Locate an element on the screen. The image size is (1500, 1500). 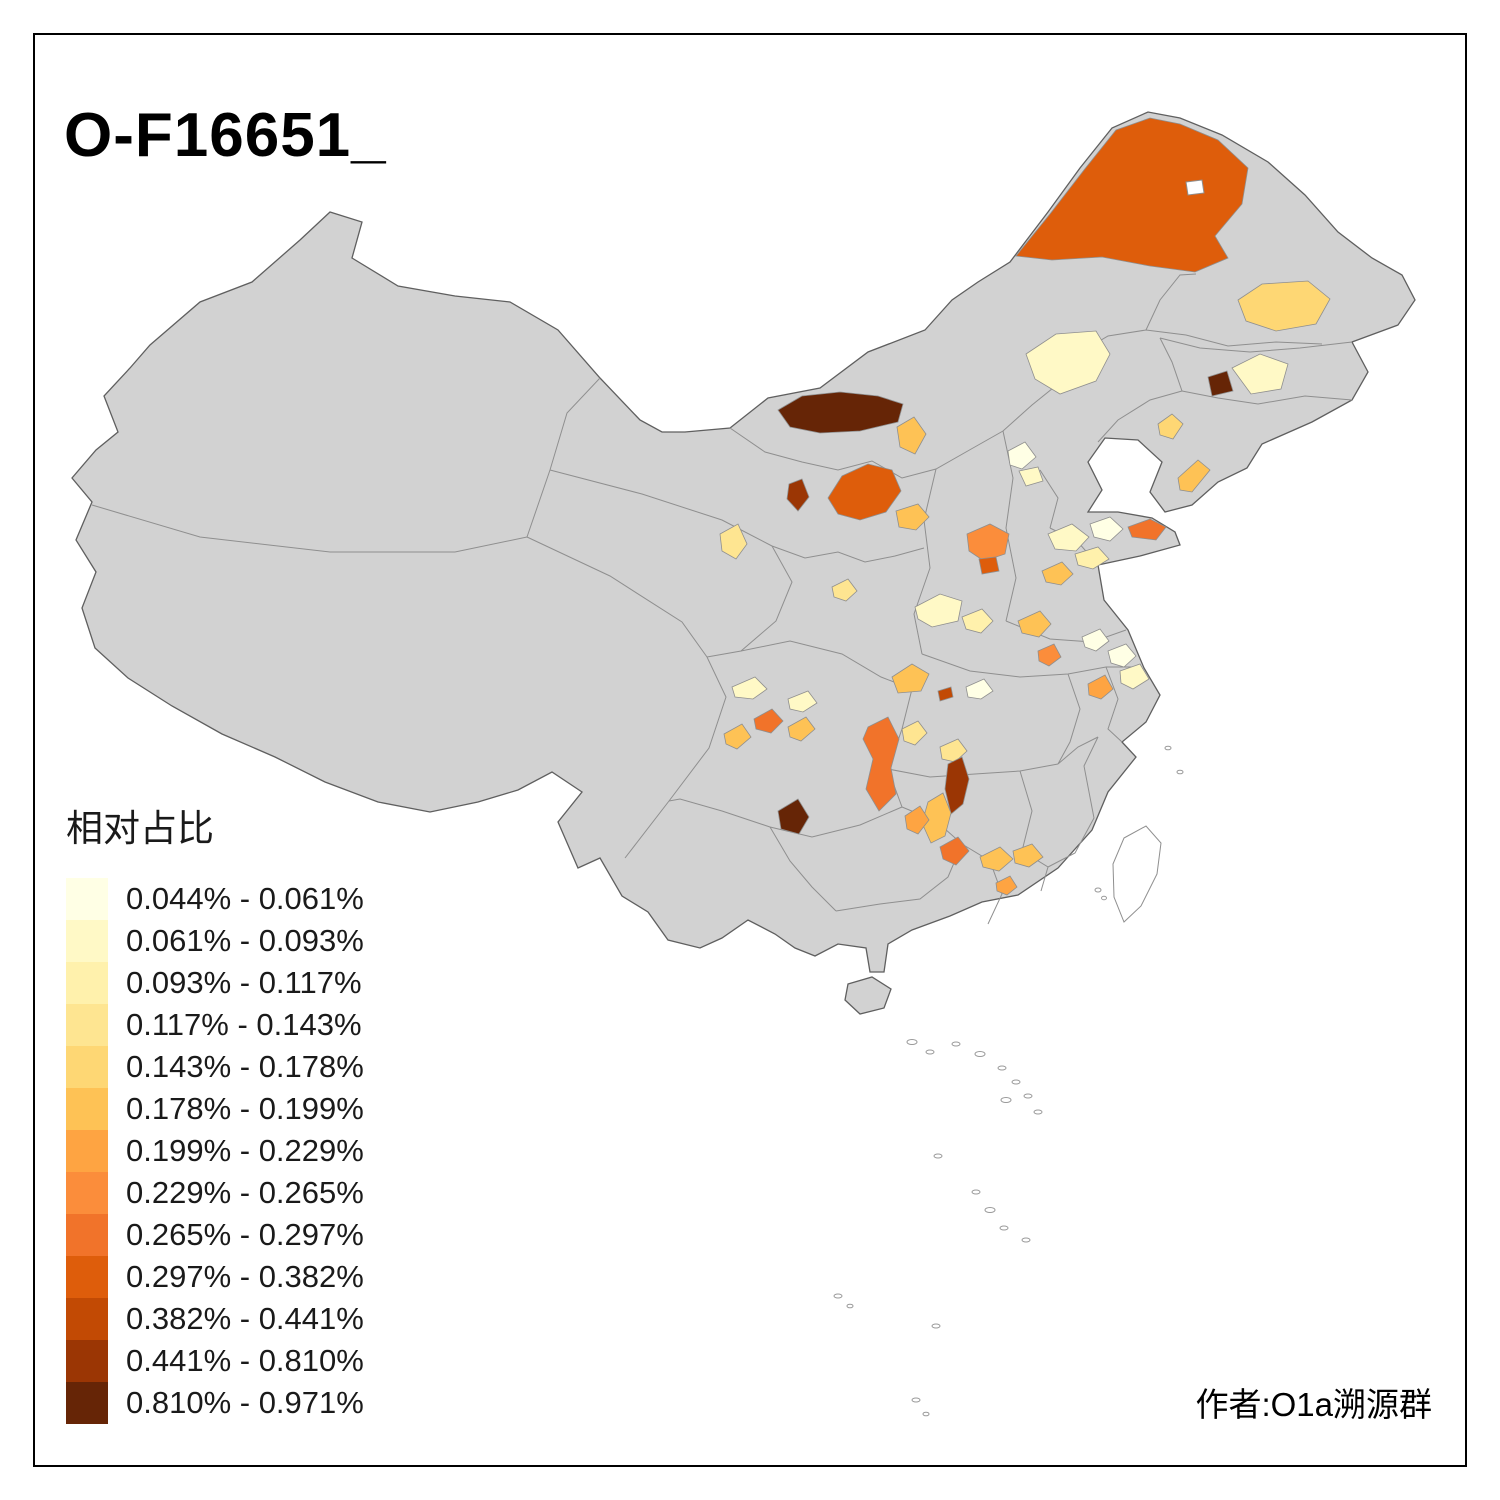
legend-row: 0.061% - 0.093% is located at coordinates (215, 941).